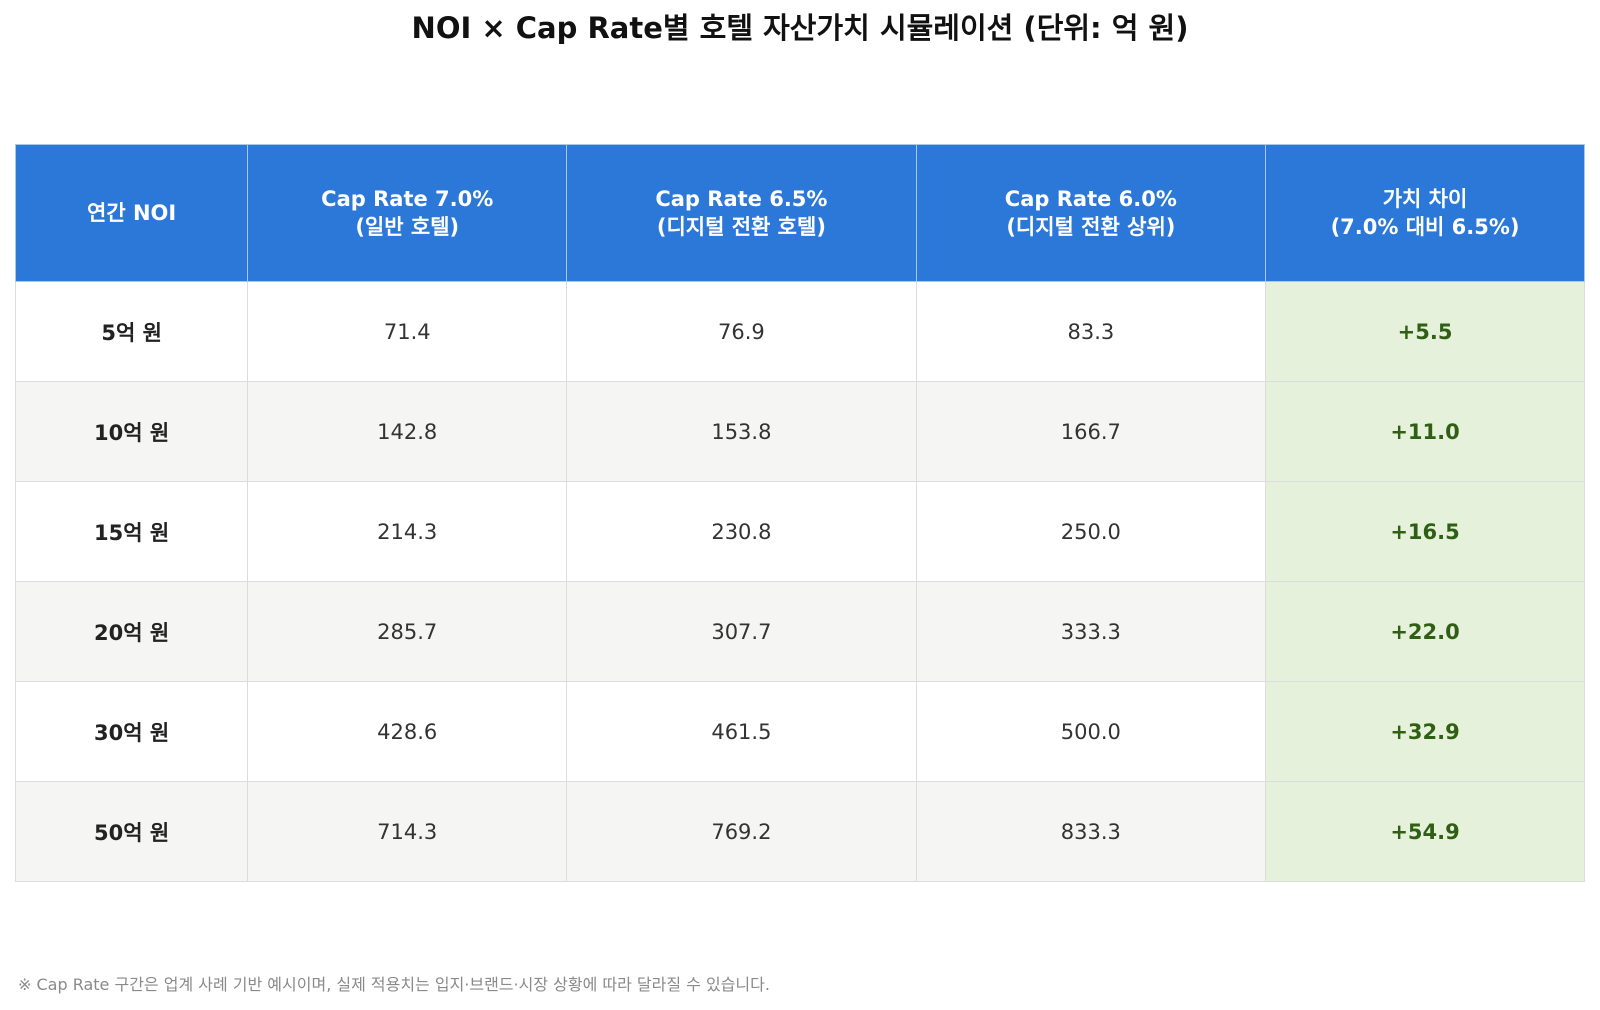 The width and height of the screenshot is (1600, 1010). What do you see at coordinates (131, 431) in the screenshot?
I see `noi-cell: 10억 원` at bounding box center [131, 431].